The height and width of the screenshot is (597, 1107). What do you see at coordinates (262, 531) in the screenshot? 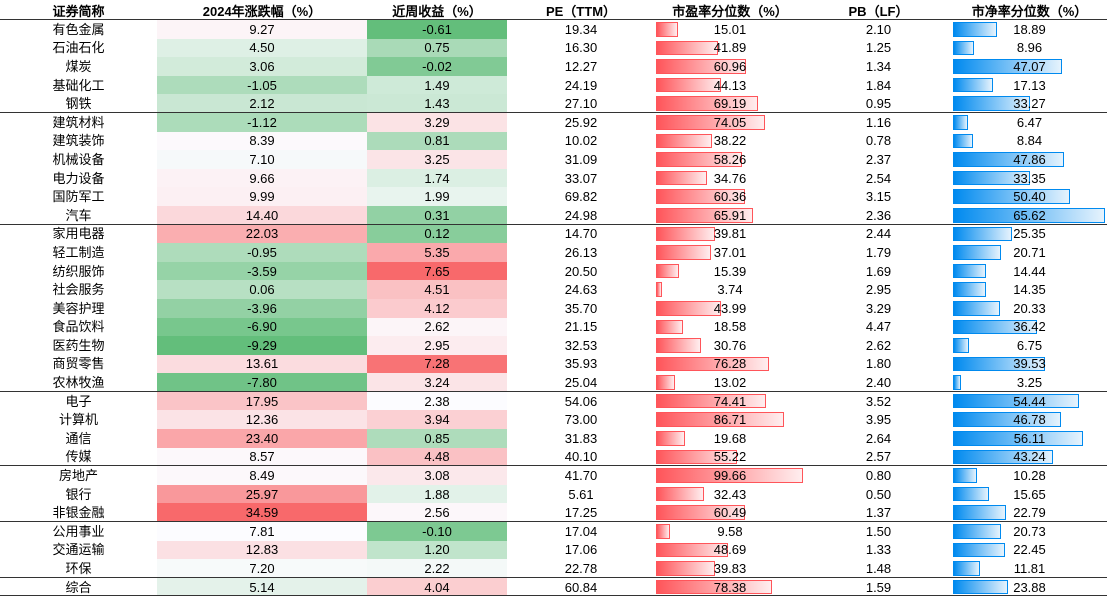
I see `cell-ytd-change: 7.81` at bounding box center [262, 531].